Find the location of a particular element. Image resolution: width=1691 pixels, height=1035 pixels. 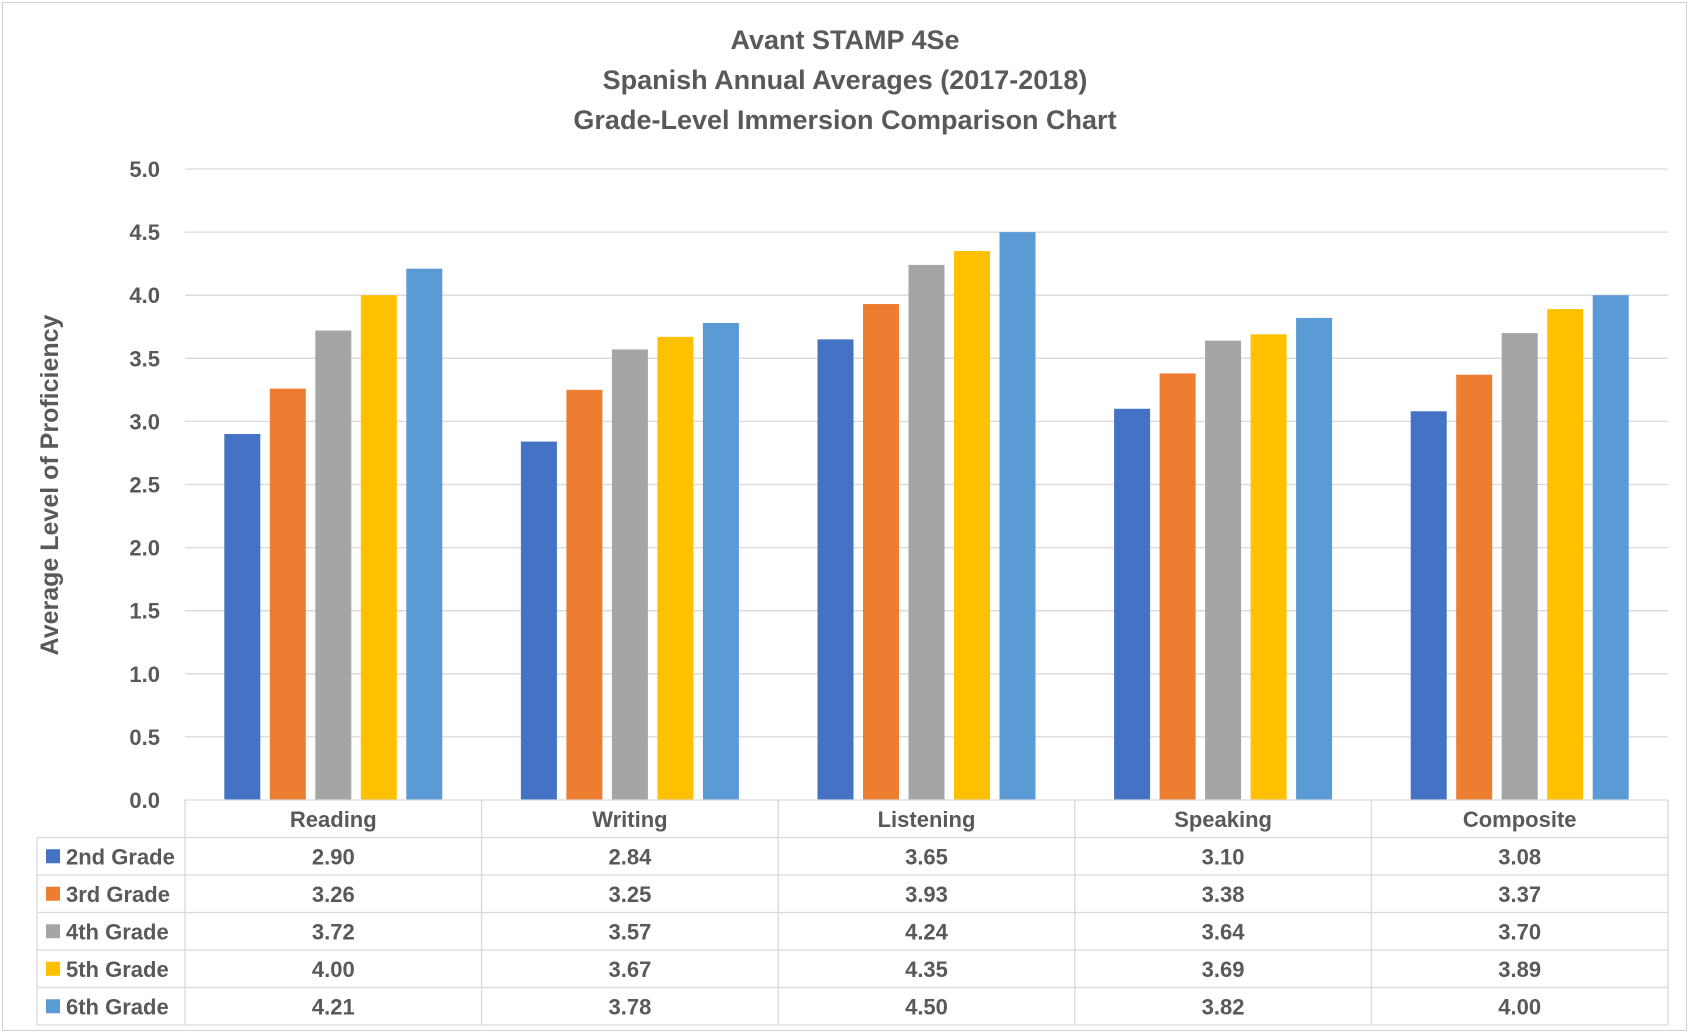

category-label: Reading is located at coordinates (333, 819).